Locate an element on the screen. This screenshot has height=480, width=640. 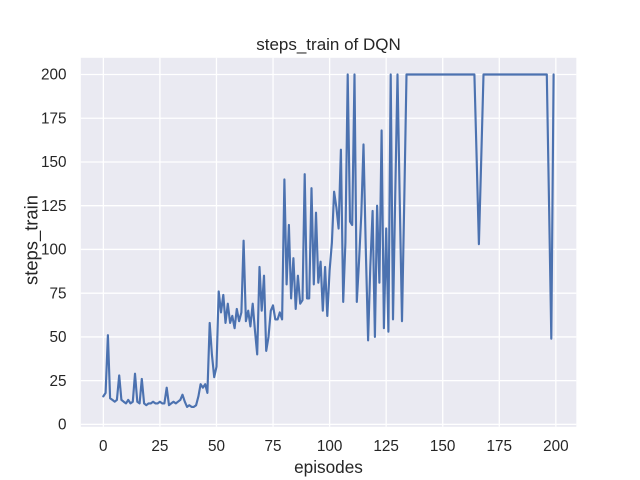
svg-text: episodes is located at coordinates (328, 467).